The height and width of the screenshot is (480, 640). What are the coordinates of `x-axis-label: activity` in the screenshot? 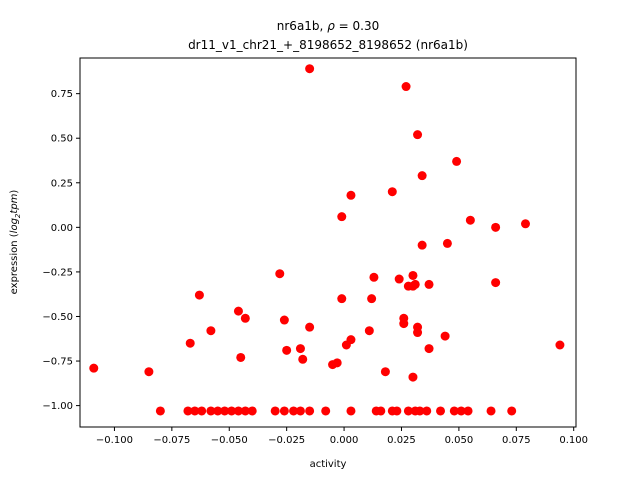 It's located at (328, 464).